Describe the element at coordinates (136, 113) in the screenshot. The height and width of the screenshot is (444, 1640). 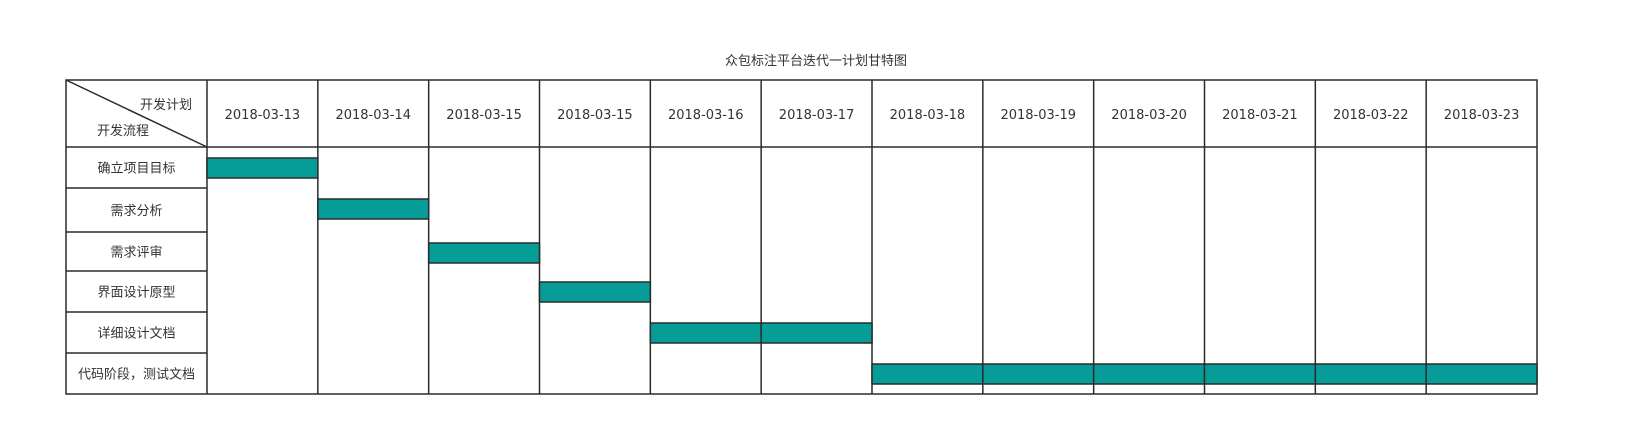
I see `corner-diagonal` at that location.